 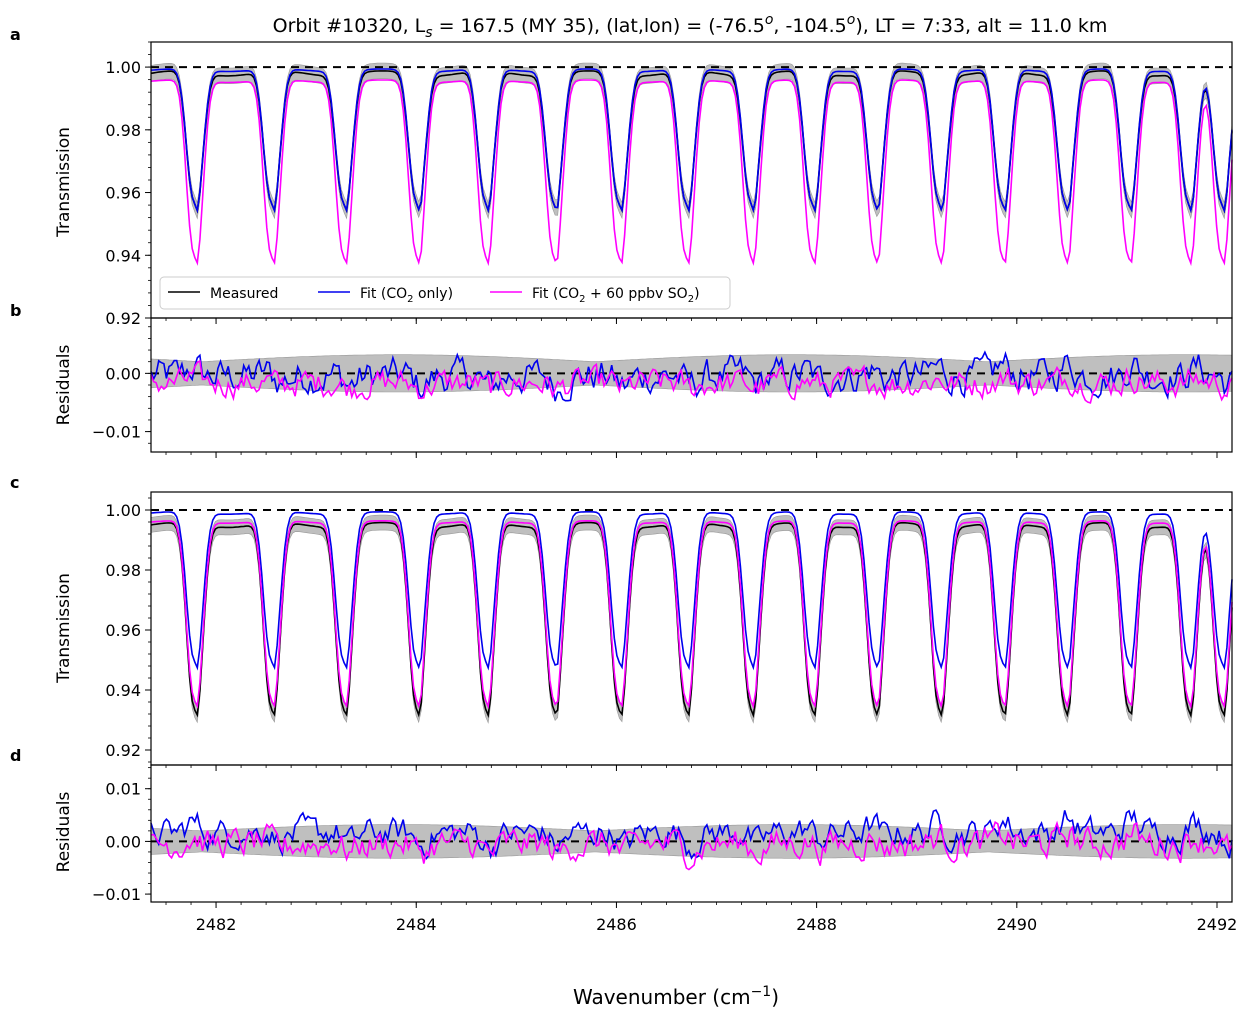 What do you see at coordinates (15, 310) in the screenshot?
I see `panel-letter-b: b` at bounding box center [15, 310].